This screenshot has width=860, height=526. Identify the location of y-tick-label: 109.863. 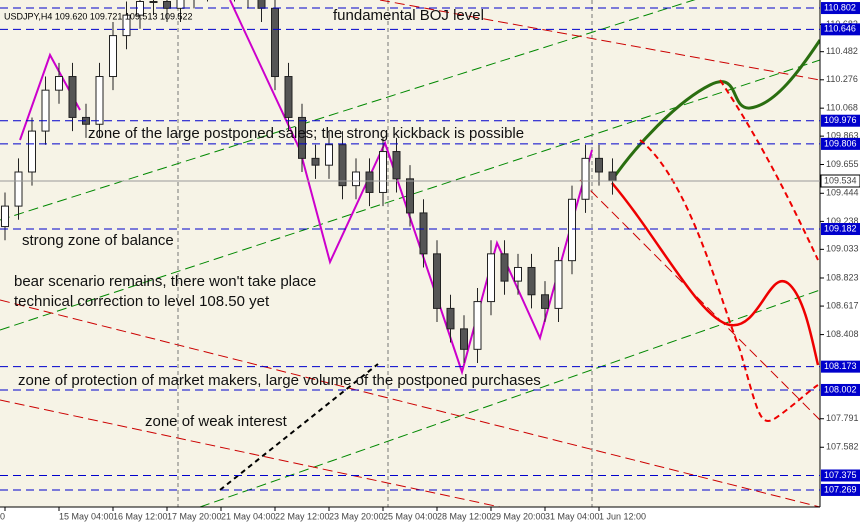
(842, 136).